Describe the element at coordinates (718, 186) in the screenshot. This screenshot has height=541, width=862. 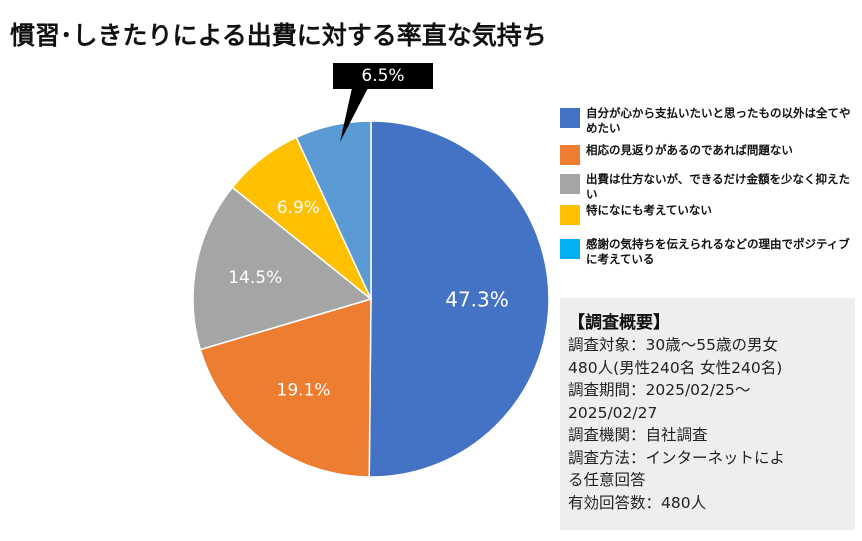
I see `legend-label: 出費は仕方ないが、できるだけ金額を少なく抑えたい` at that location.